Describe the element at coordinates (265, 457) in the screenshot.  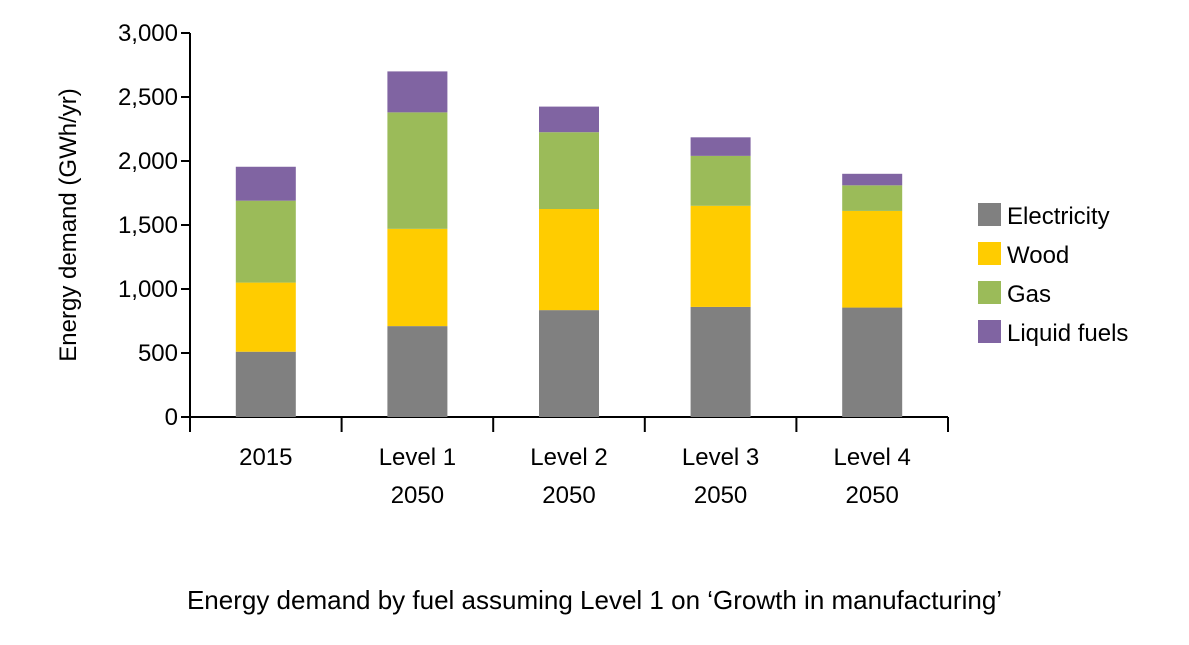
I see `x-tick-label: 2015` at that location.